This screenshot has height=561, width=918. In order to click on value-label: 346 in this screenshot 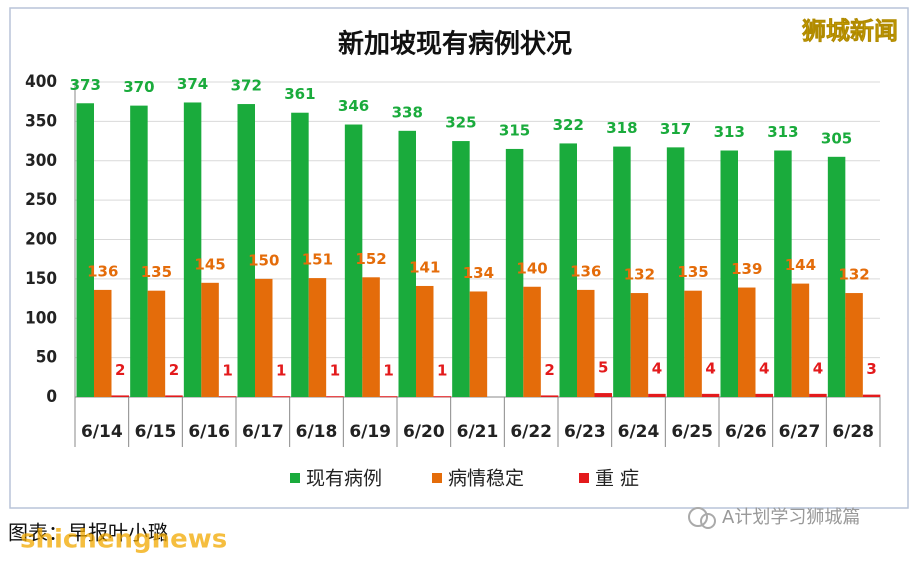, I will do `click(353, 106)`.